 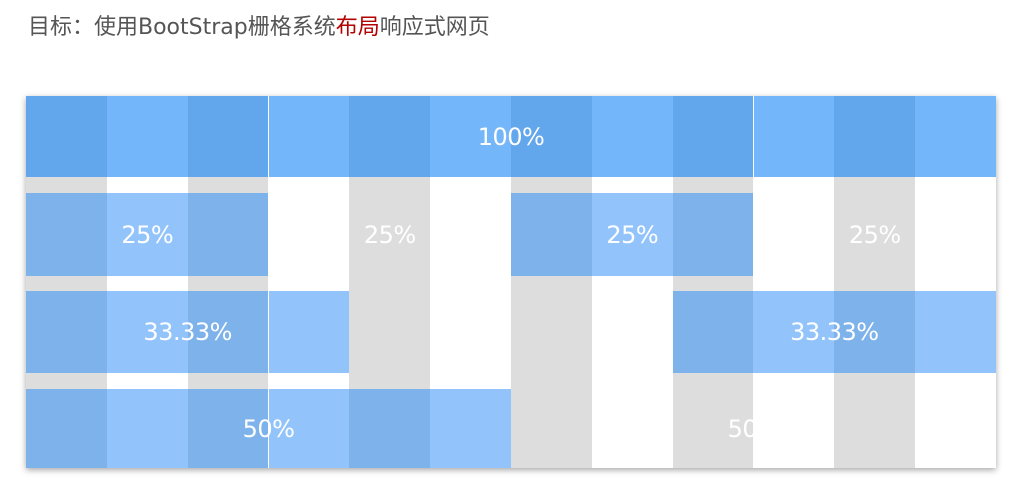 What do you see at coordinates (182, 27) in the screenshot?
I see `title-prefix: 目标：使用BootStrap栅格系统` at bounding box center [182, 27].